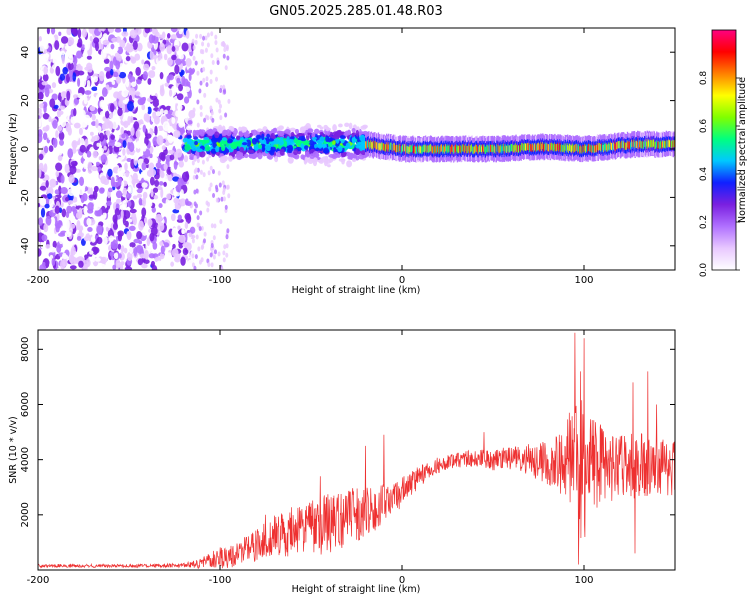 The height and width of the screenshot is (600, 750). Describe the element at coordinates (704, 222) in the screenshot. I see `colorbar-tick-label: 0.2` at that location.